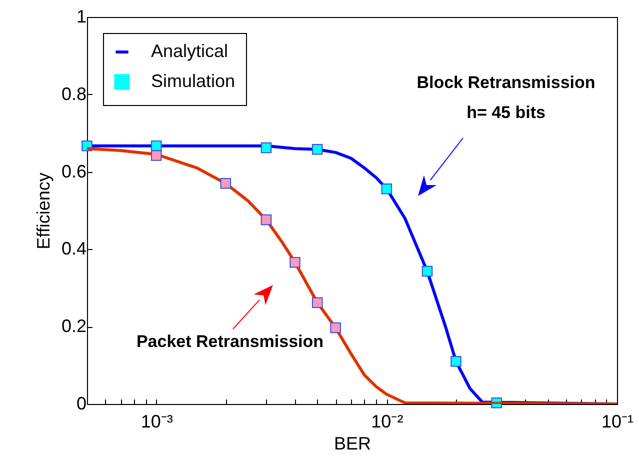 The image size is (639, 475). What do you see at coordinates (73, 171) in the screenshot?
I see `y-tick-label: 0.6` at bounding box center [73, 171].